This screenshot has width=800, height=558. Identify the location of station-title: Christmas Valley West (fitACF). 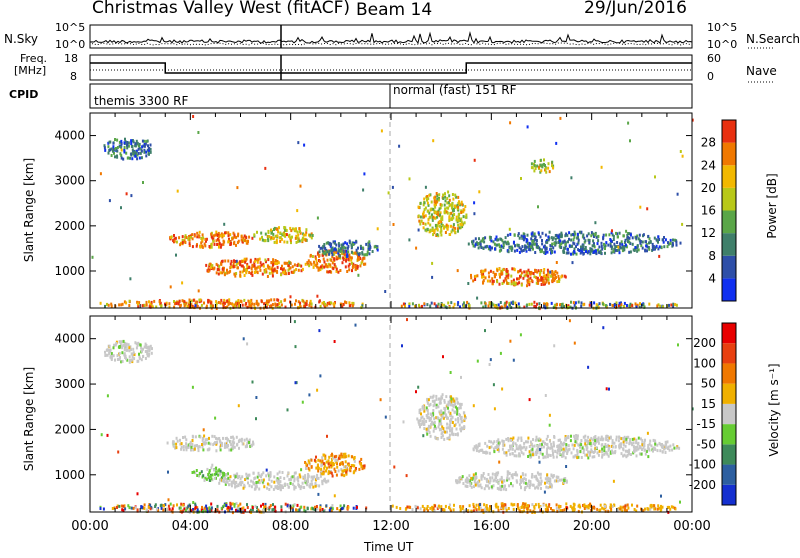
(221, 8).